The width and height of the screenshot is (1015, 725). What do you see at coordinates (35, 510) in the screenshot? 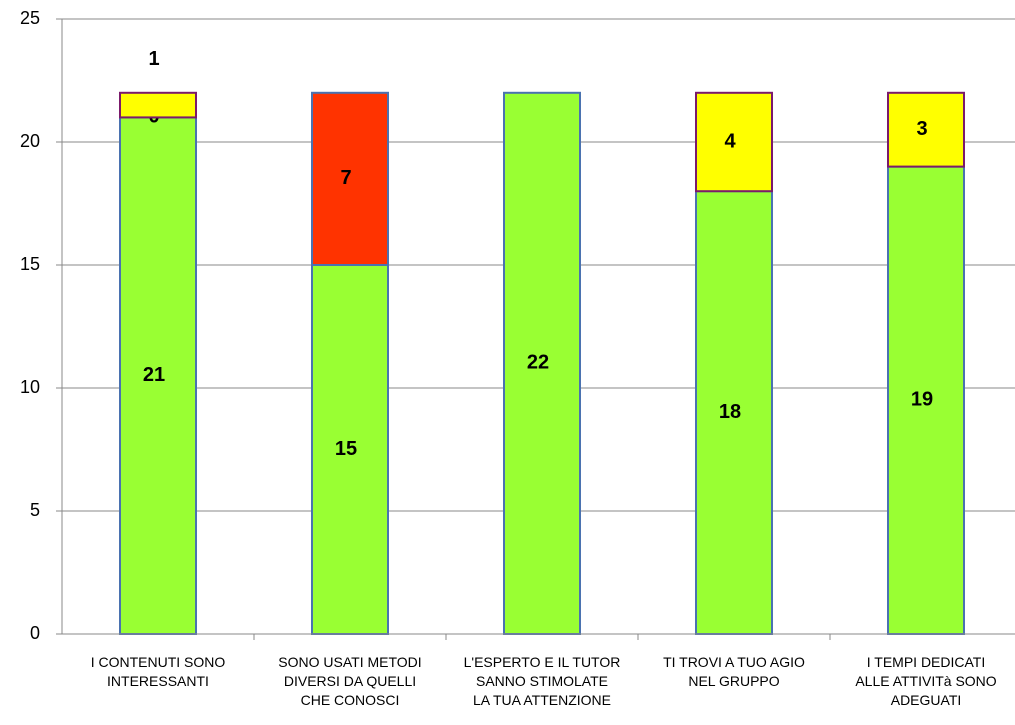
I see `y-tick-label: 5` at bounding box center [35, 510].